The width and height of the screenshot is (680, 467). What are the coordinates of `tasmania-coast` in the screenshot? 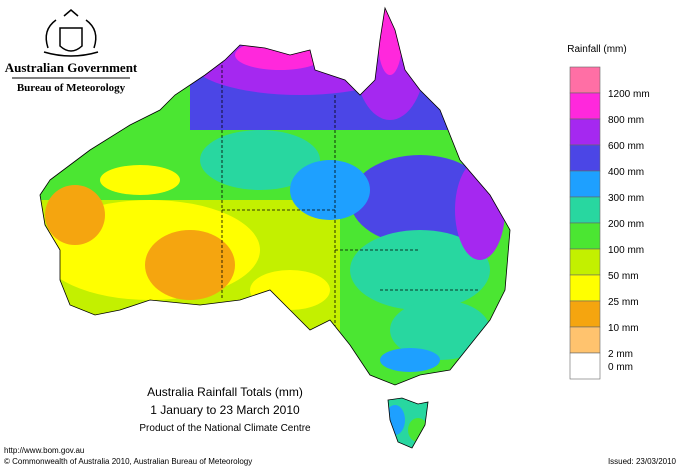 It's located at (408, 423).